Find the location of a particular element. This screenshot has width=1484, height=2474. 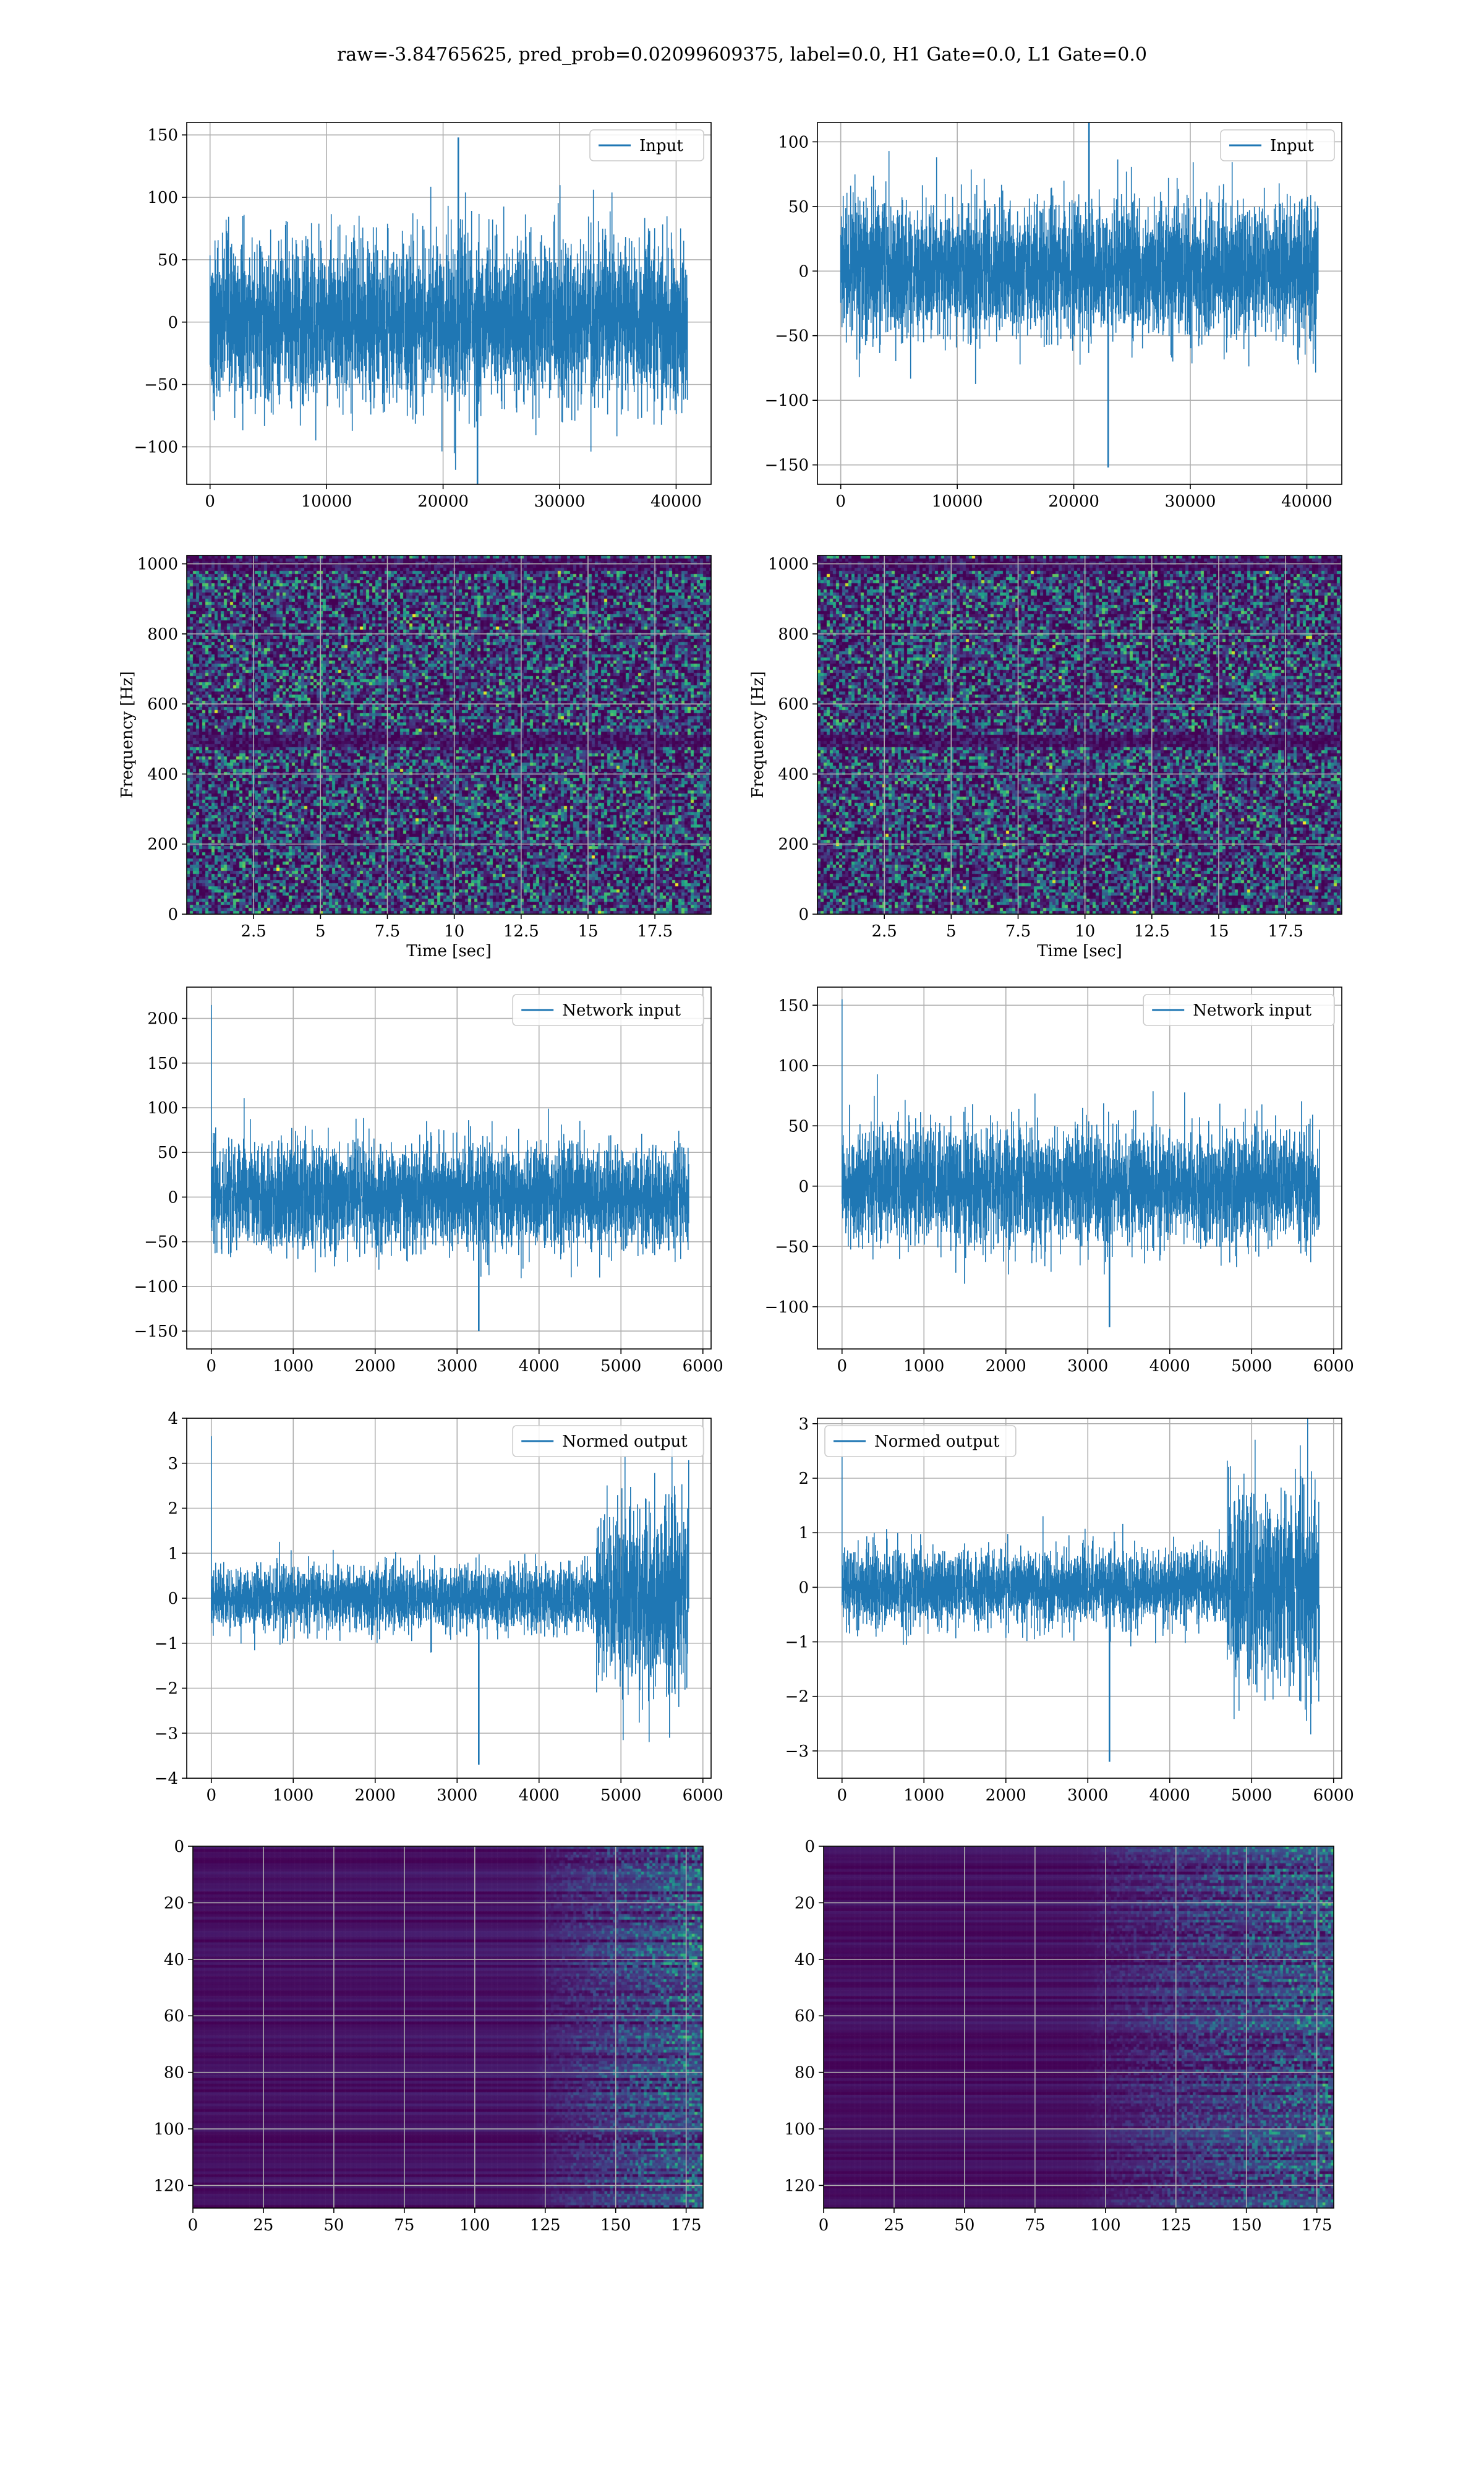

y-tick-label: −2 is located at coordinates (166, 1689).